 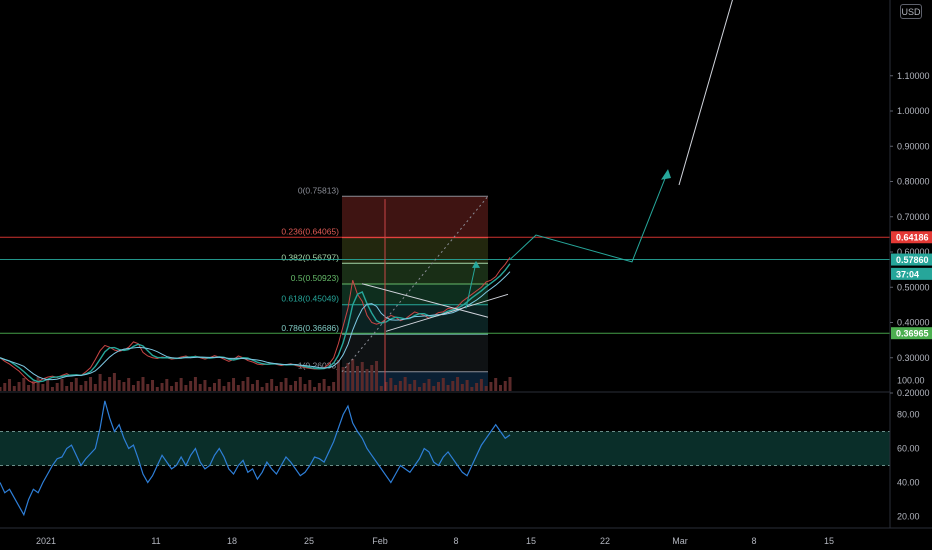 What do you see at coordinates (908, 517) in the screenshot?
I see `rsi-tick-label: 20.00` at bounding box center [908, 517].